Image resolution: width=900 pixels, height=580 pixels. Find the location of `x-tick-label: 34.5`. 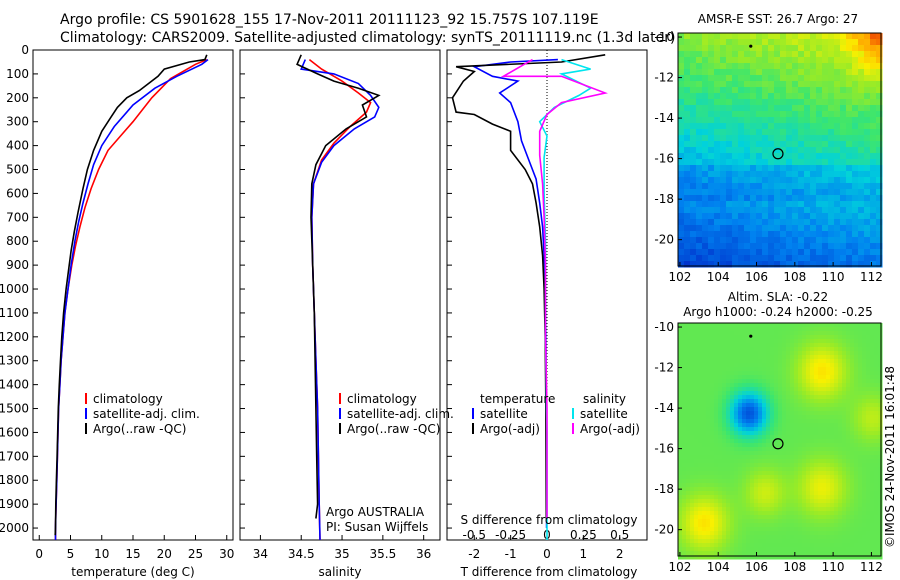

x-tick-label: 34.5 is located at coordinates (301, 554).